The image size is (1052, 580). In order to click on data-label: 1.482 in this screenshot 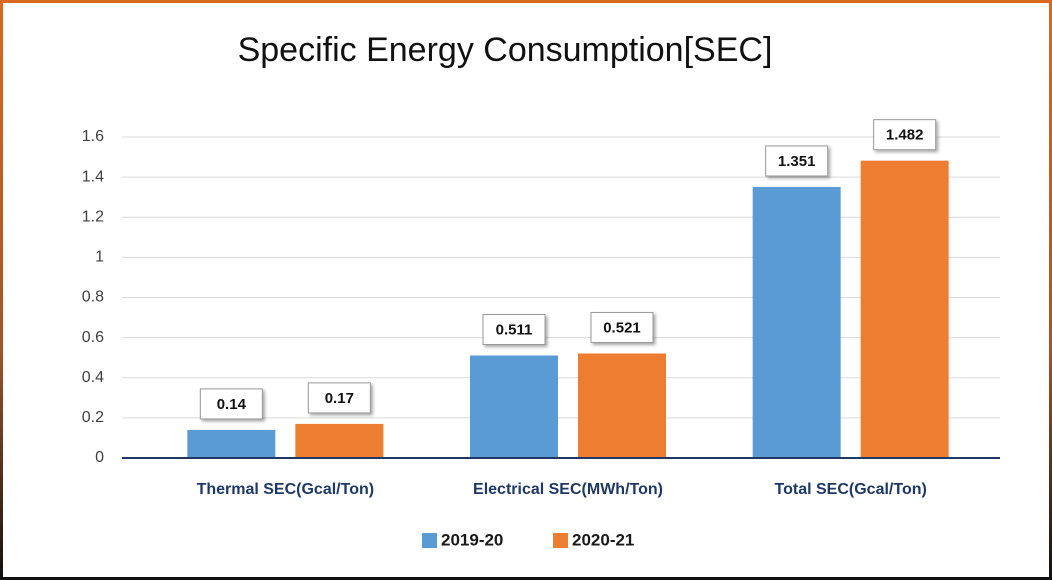, I will do `click(905, 135)`.